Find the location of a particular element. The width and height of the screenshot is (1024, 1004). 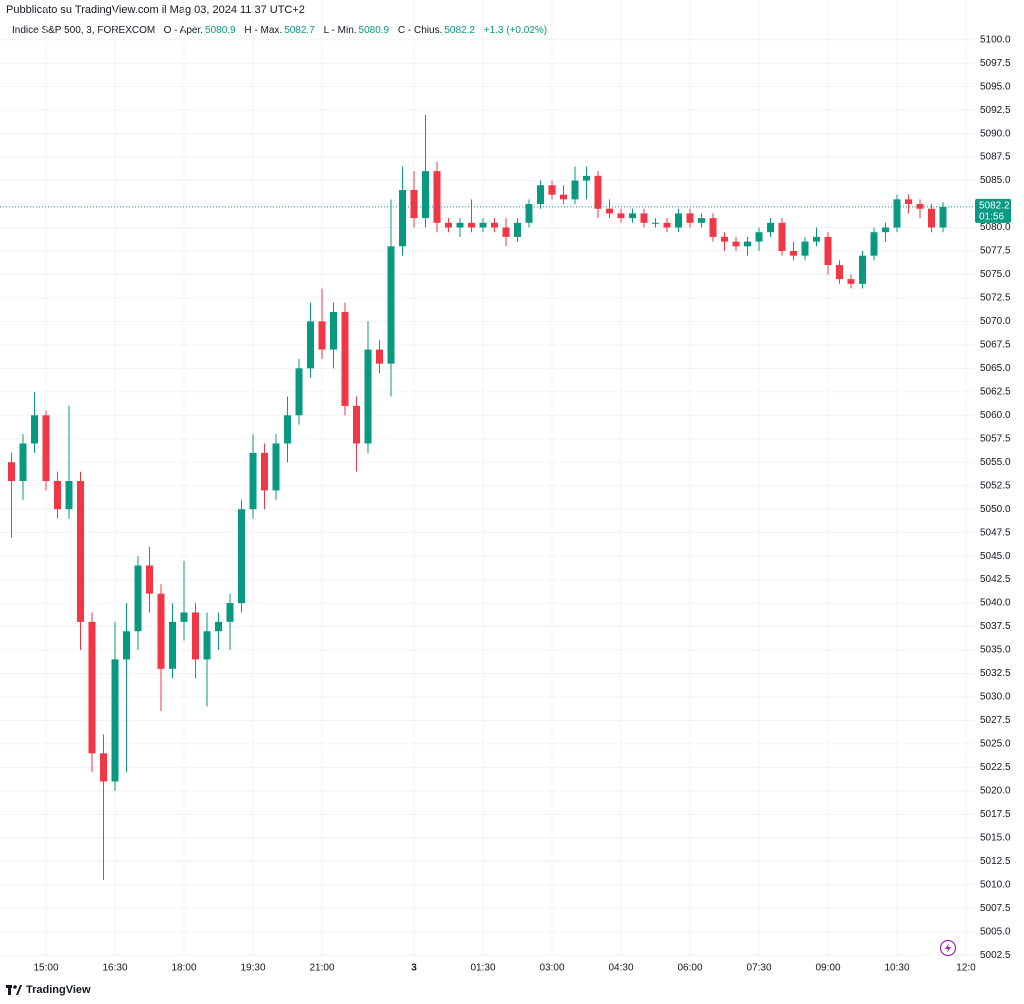

y-tick-label: 5042.5 is located at coordinates (995, 579).